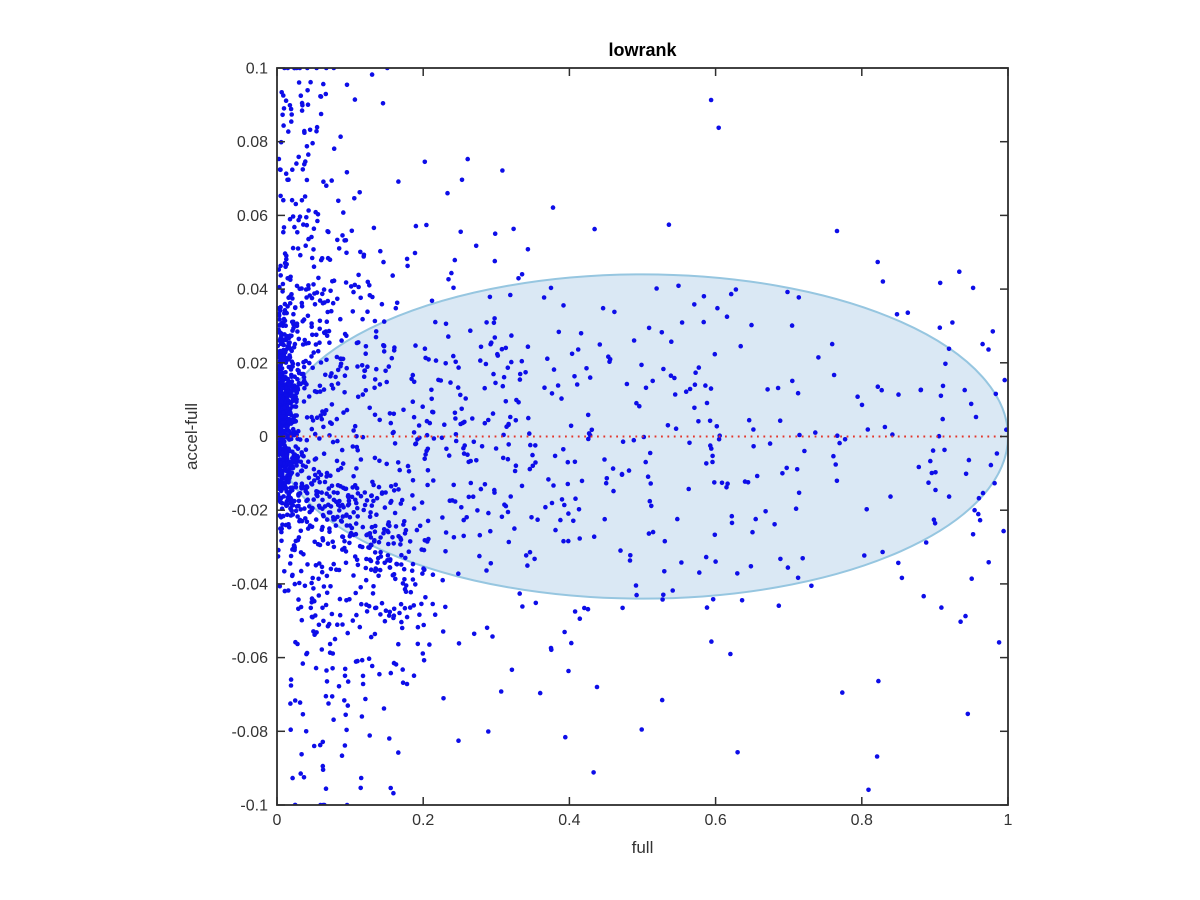 The width and height of the screenshot is (1200, 900). Describe the element at coordinates (252, 216) in the screenshot. I see `y-tick-label: 0.06` at that location.